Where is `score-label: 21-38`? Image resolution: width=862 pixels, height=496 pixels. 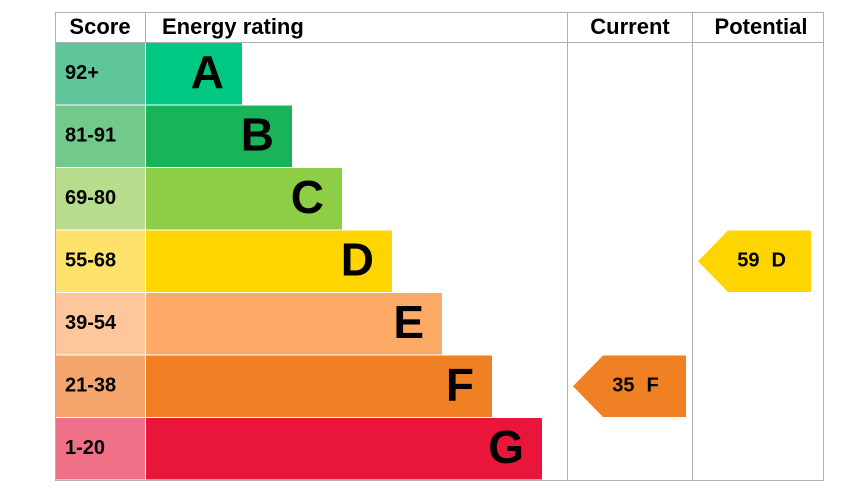 score-label: 21-38 is located at coordinates (90, 386).